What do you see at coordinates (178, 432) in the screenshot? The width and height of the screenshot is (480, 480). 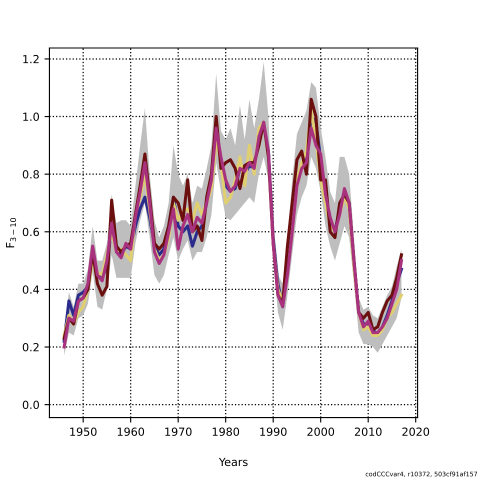 I see `x-tick-label: 1970` at bounding box center [178, 432].